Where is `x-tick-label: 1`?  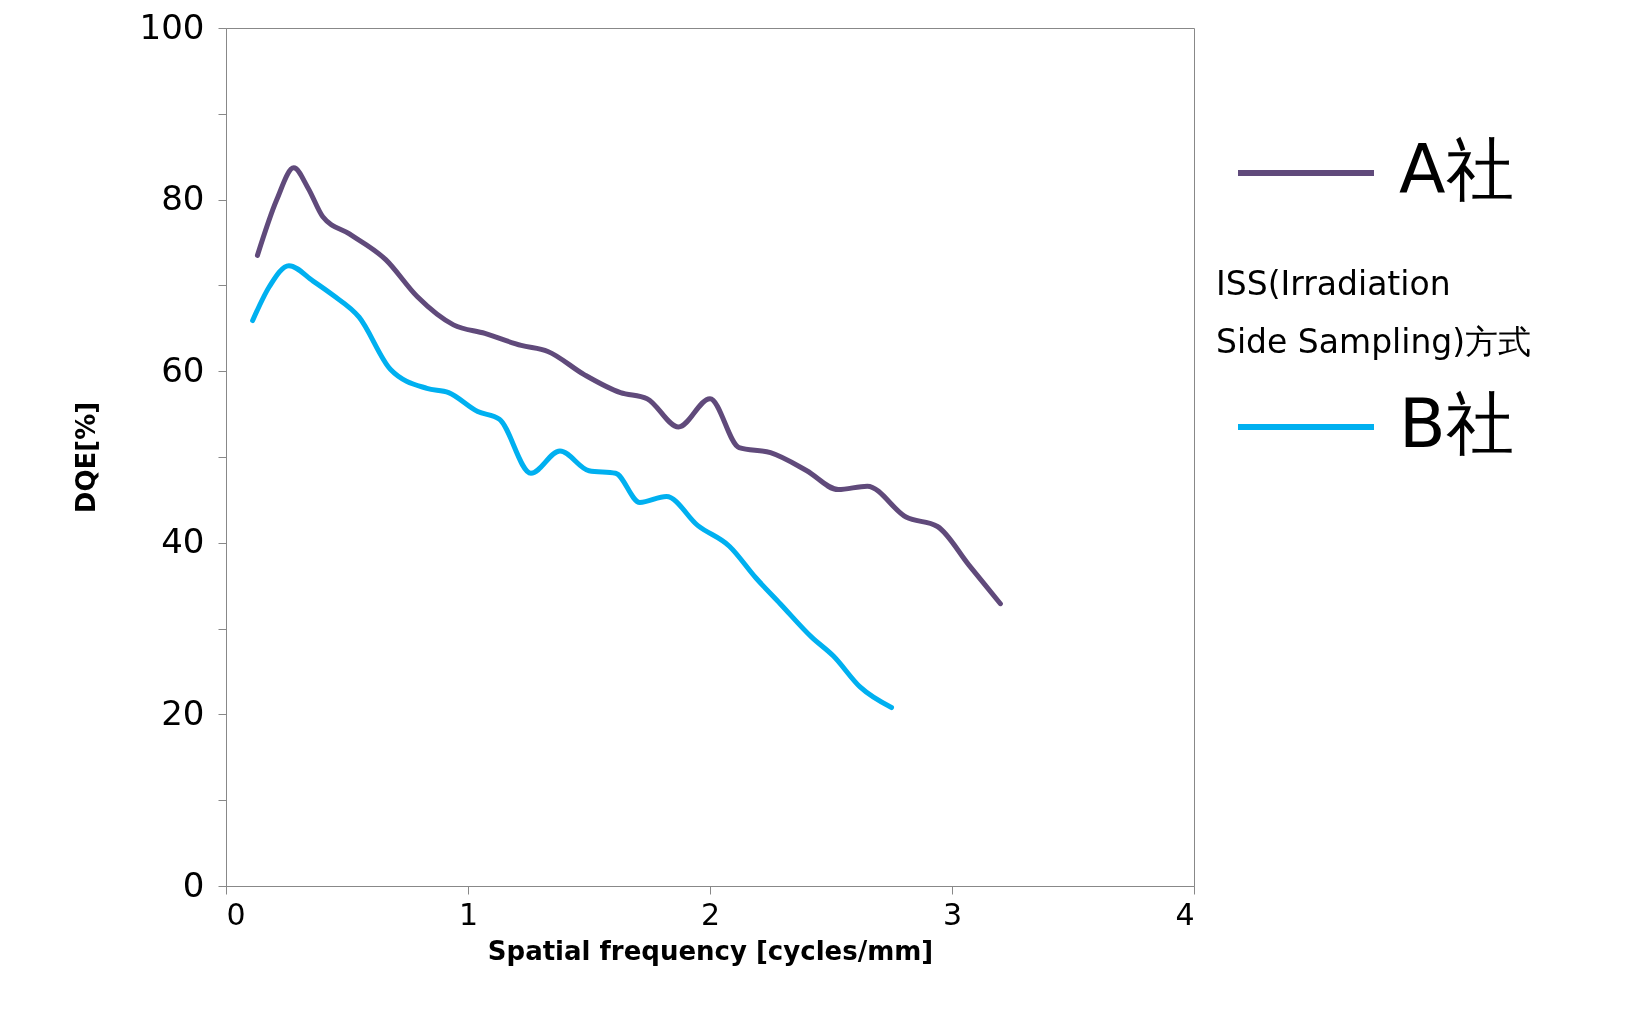 x-tick-label: 1 is located at coordinates (468, 914).